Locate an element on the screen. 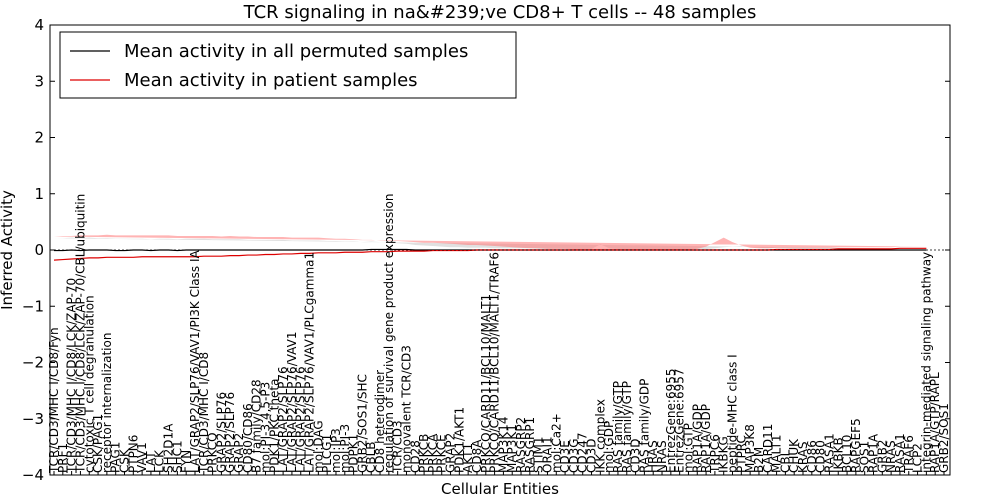 The height and width of the screenshot is (500, 1000). x-tick-label: IKBKB is located at coordinates (838, 455).